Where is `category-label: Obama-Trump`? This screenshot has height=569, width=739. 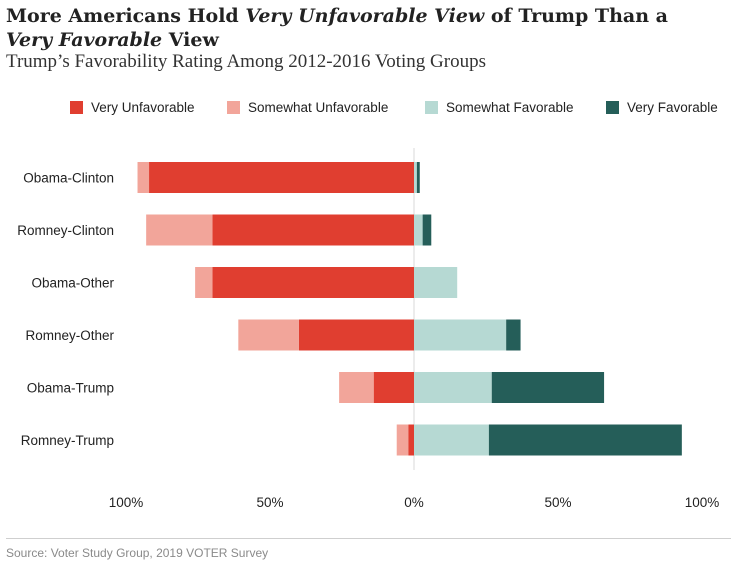
category-label: Obama-Trump is located at coordinates (70, 388).